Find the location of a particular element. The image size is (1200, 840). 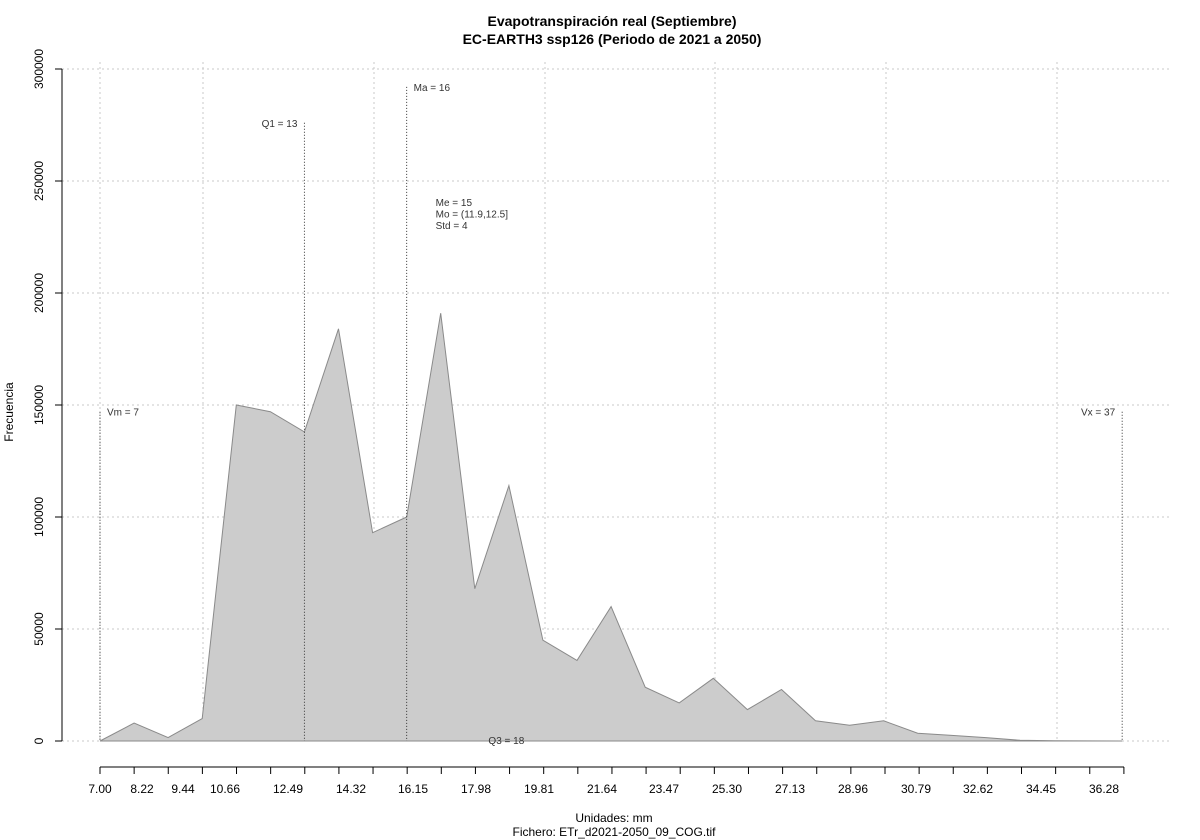

x-tick-label: 32.62 is located at coordinates (978, 789).